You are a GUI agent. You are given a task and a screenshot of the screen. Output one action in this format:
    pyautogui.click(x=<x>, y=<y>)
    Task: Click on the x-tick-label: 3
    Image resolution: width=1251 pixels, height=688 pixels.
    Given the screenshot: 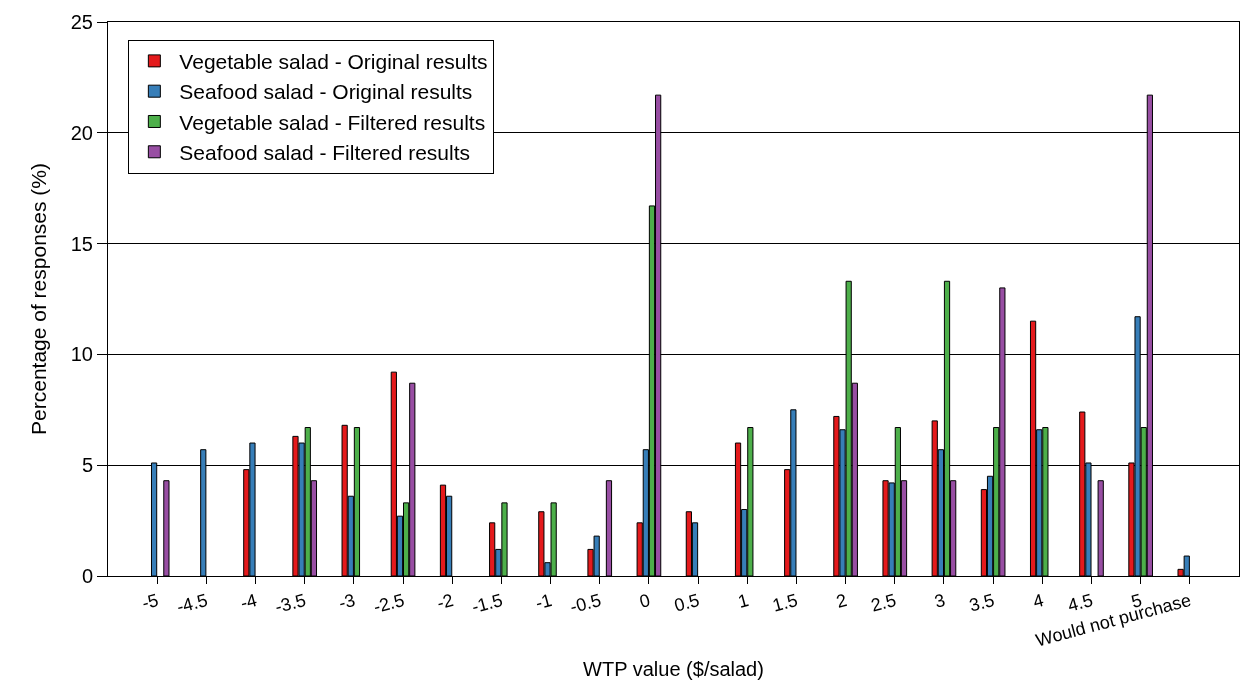 What is the action you would take?
    pyautogui.click(x=940, y=600)
    